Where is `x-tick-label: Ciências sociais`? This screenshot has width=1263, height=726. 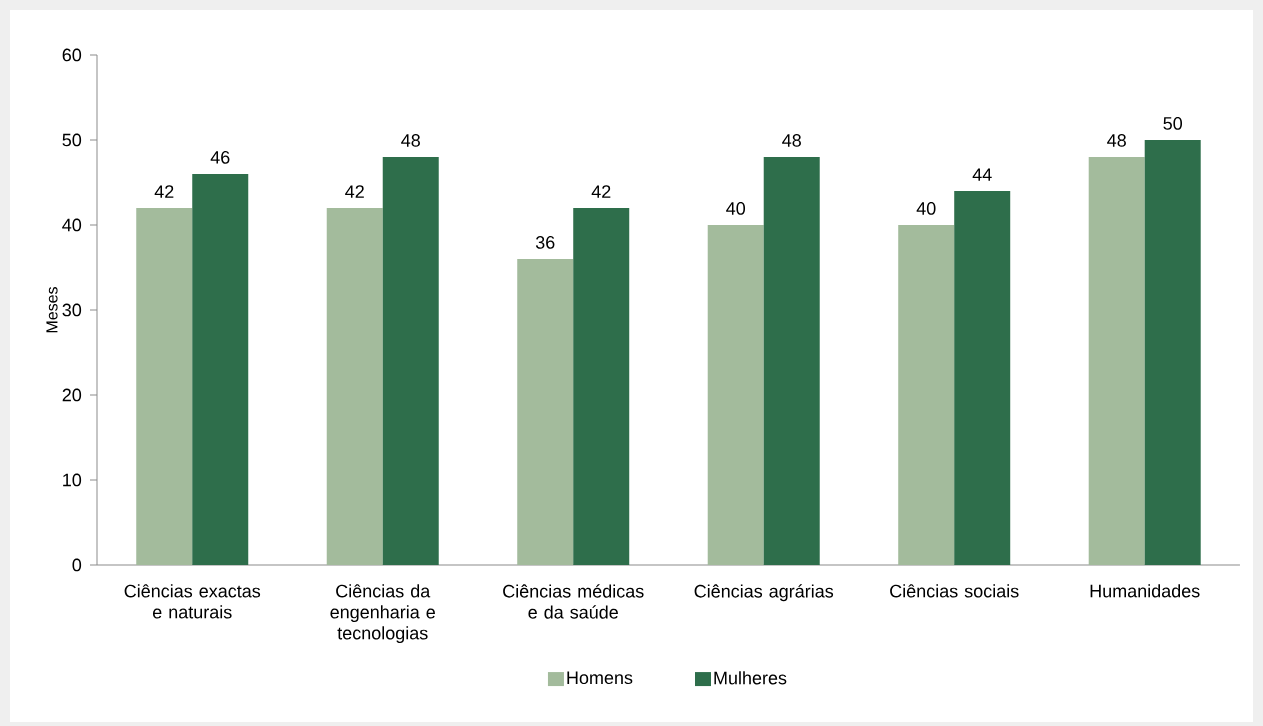 x-tick-label: Ciências sociais is located at coordinates (954, 591).